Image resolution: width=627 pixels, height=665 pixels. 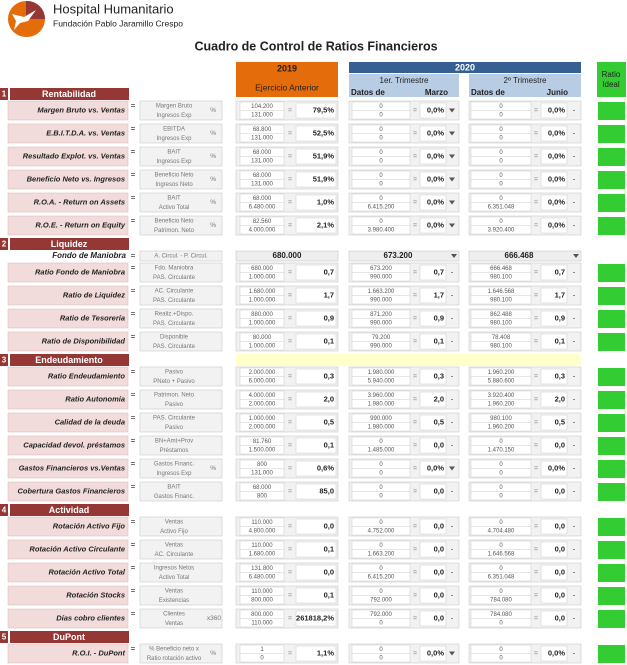 What do you see at coordinates (329, 375) in the screenshot?
I see `result-value: 0,3` at bounding box center [329, 375].